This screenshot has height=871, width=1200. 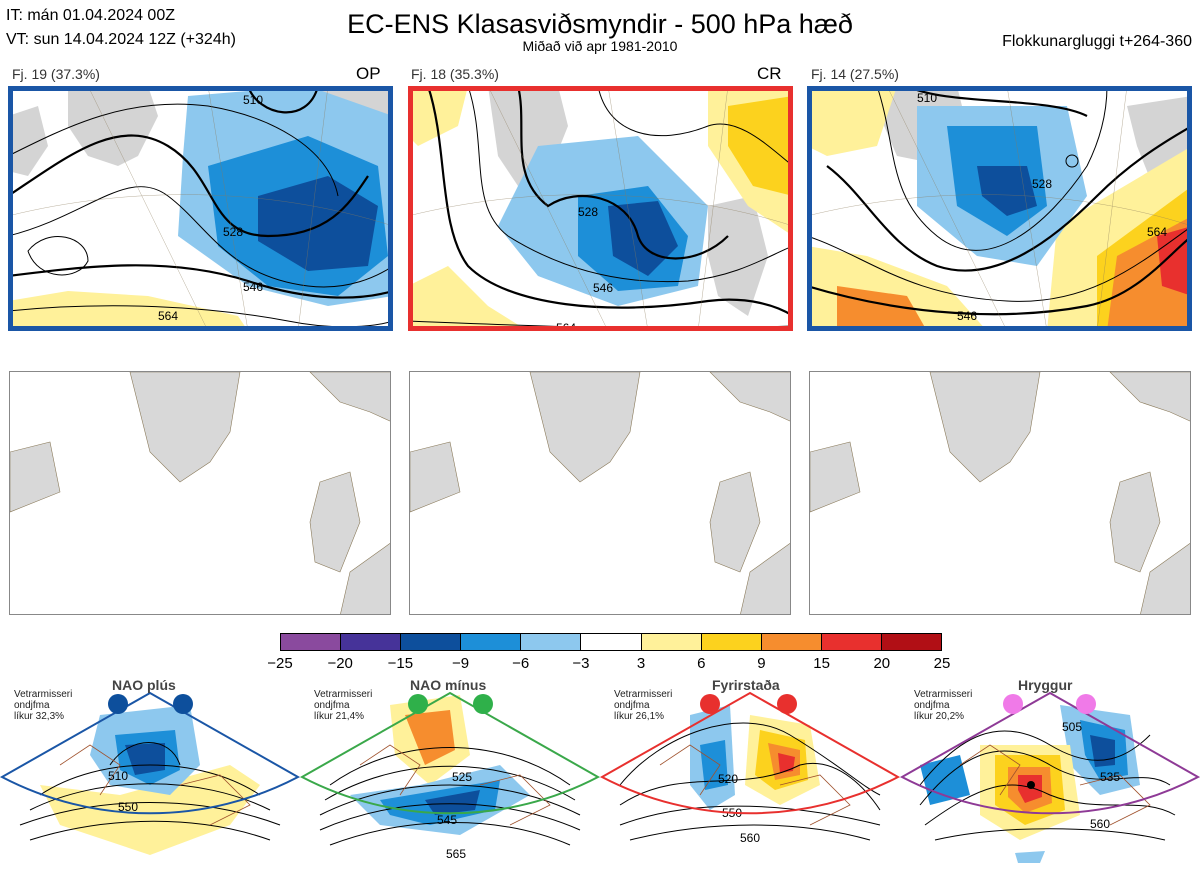 I want to click on clustering-window: Flokkunargluggi t+264-360, so click(x=1097, y=41).